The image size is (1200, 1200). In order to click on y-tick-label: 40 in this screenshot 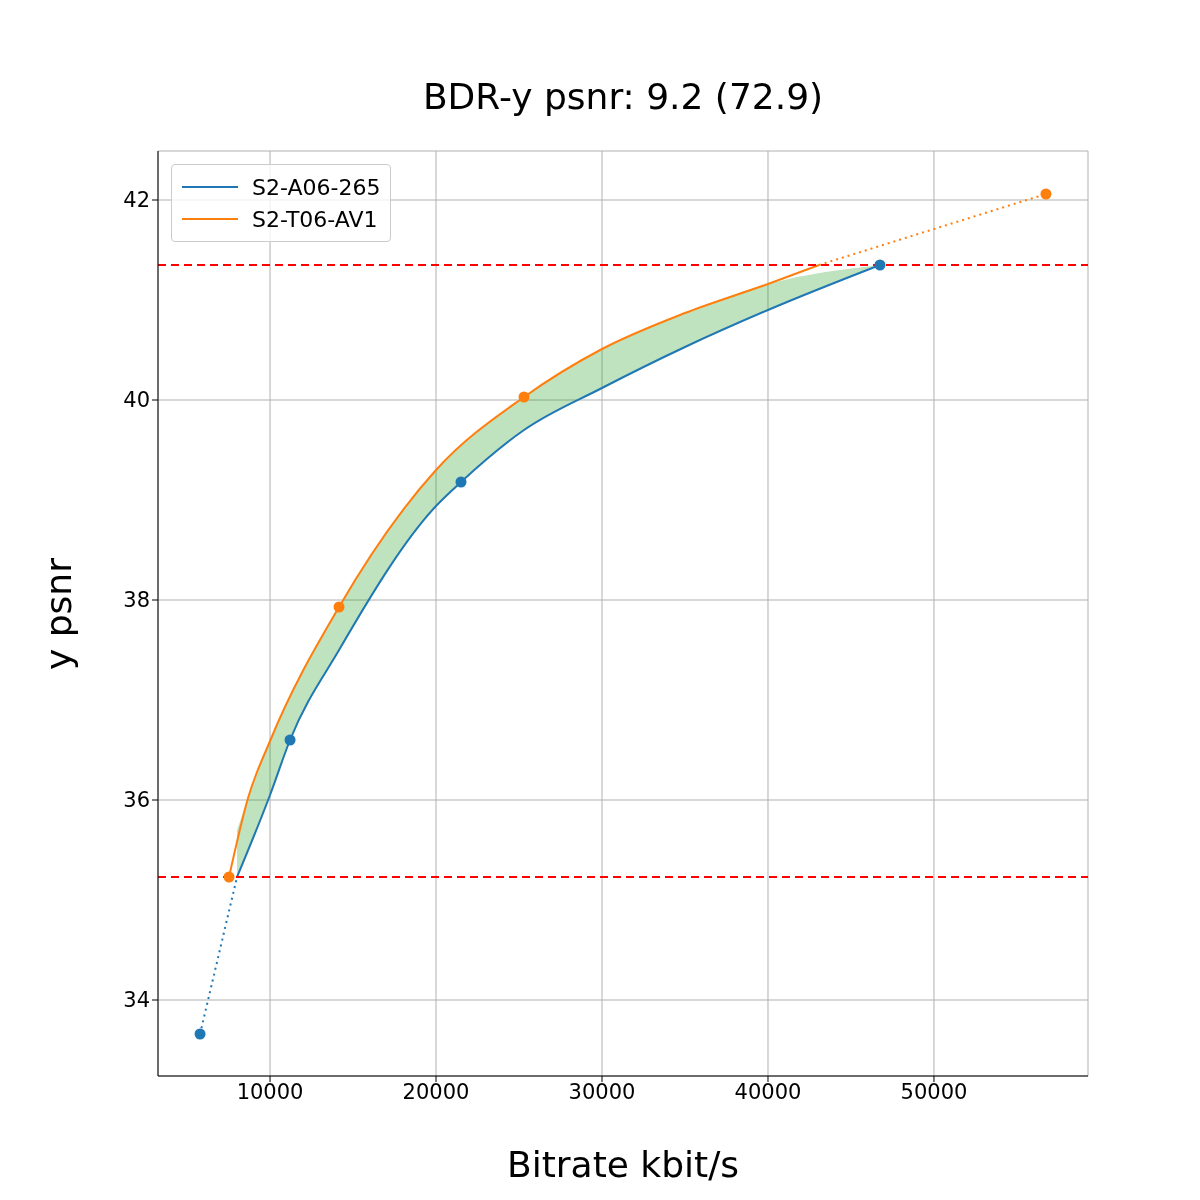, I will do `click(136, 400)`.